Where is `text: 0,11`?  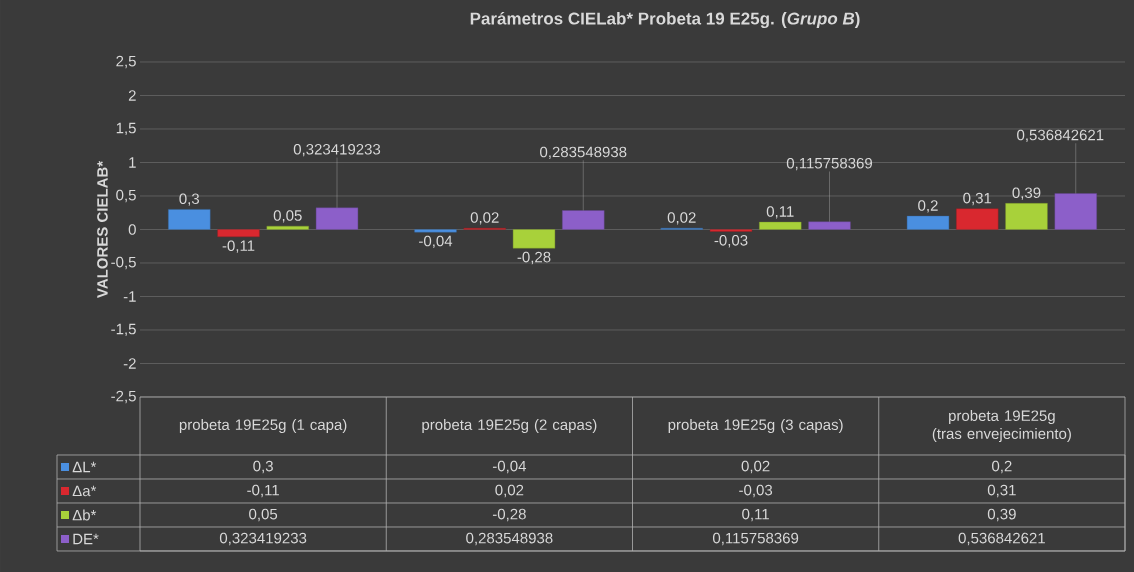
text: 0,11 is located at coordinates (780, 212).